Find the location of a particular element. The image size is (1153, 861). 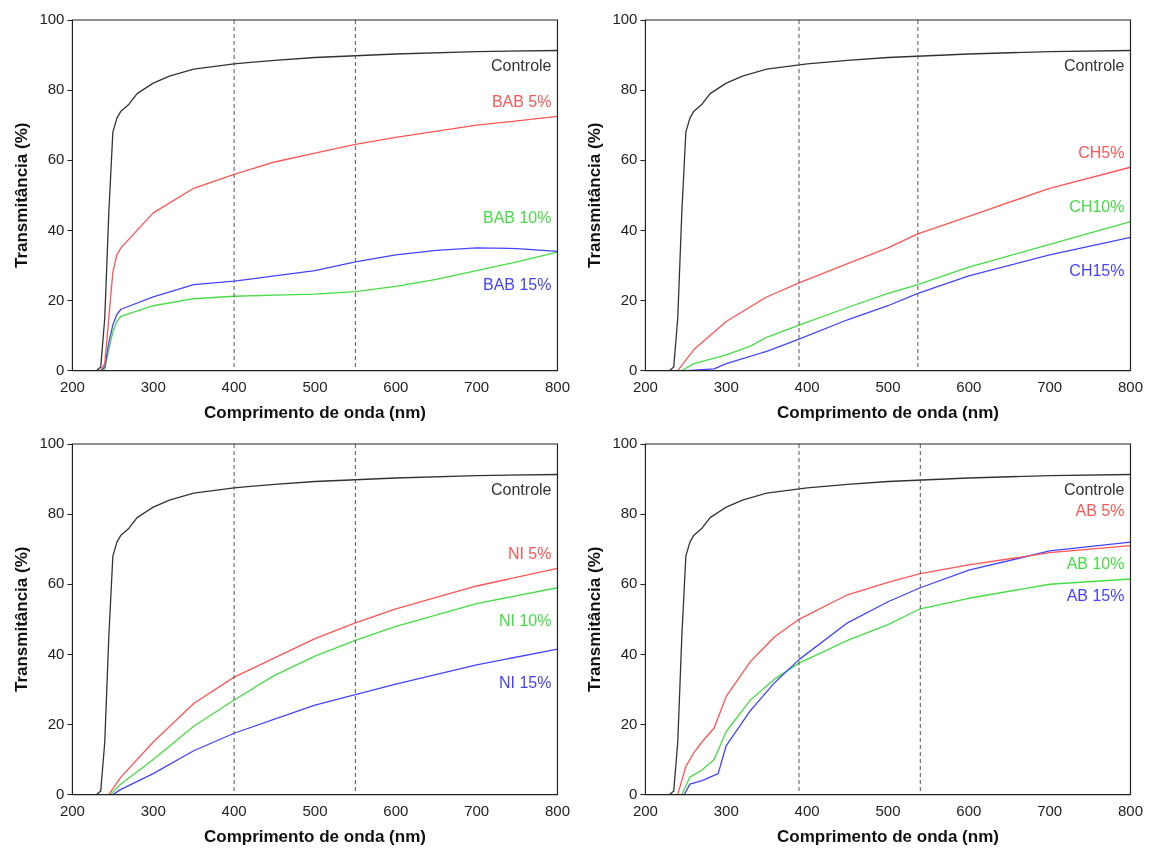

series-label: AB 10% is located at coordinates (1095, 564).